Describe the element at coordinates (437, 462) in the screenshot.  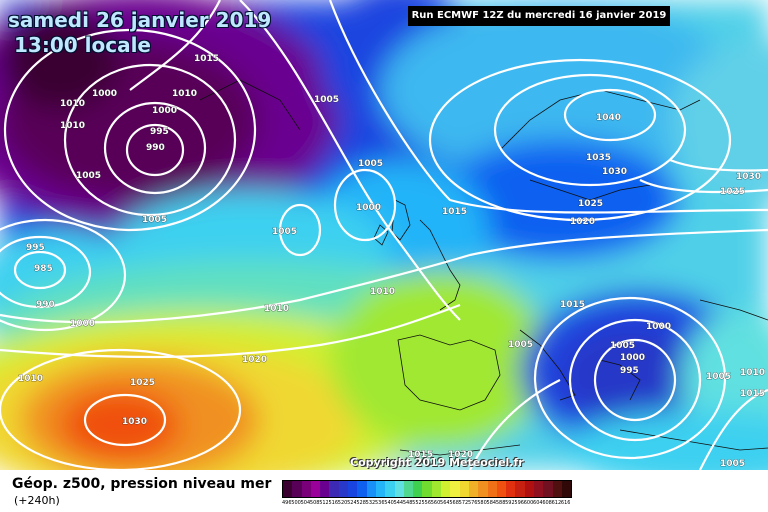
I see `copyright-text: Copyright 2019 Meteociel.fr` at that location.